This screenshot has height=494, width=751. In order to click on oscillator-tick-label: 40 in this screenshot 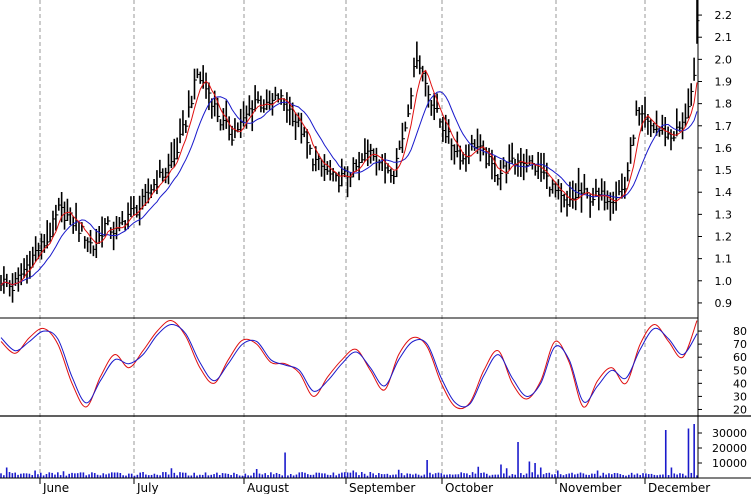, I will do `click(740, 383)`.